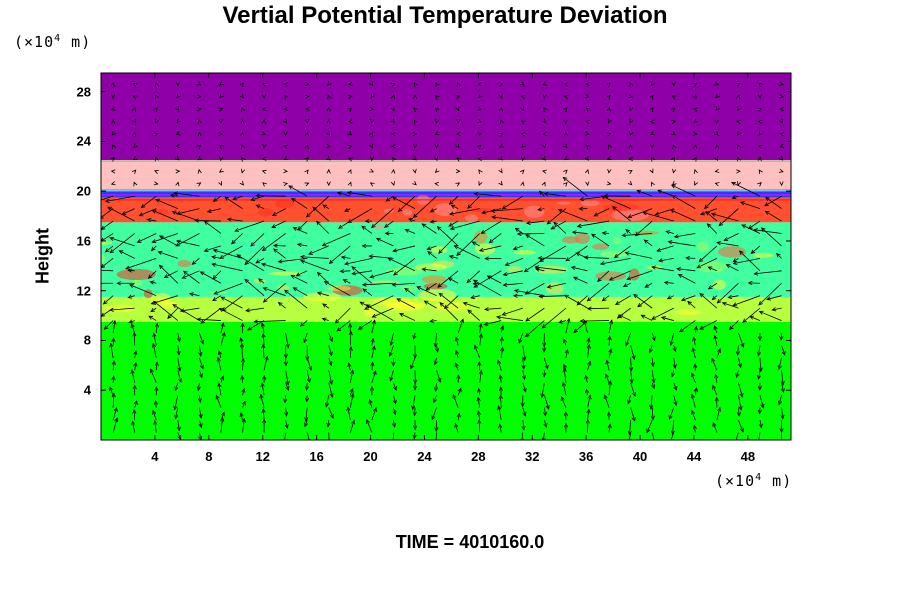  Describe the element at coordinates (155, 456) in the screenshot. I see `x-tick-label: 4` at that location.